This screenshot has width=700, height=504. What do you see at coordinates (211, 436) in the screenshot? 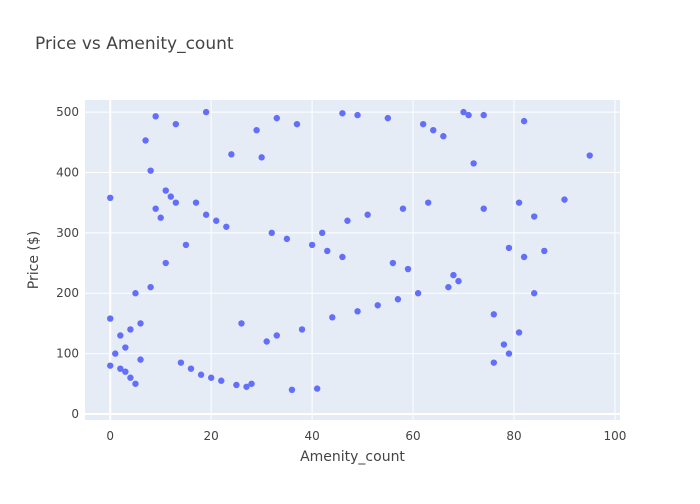
I see `x-tick-label: 20` at bounding box center [211, 436].